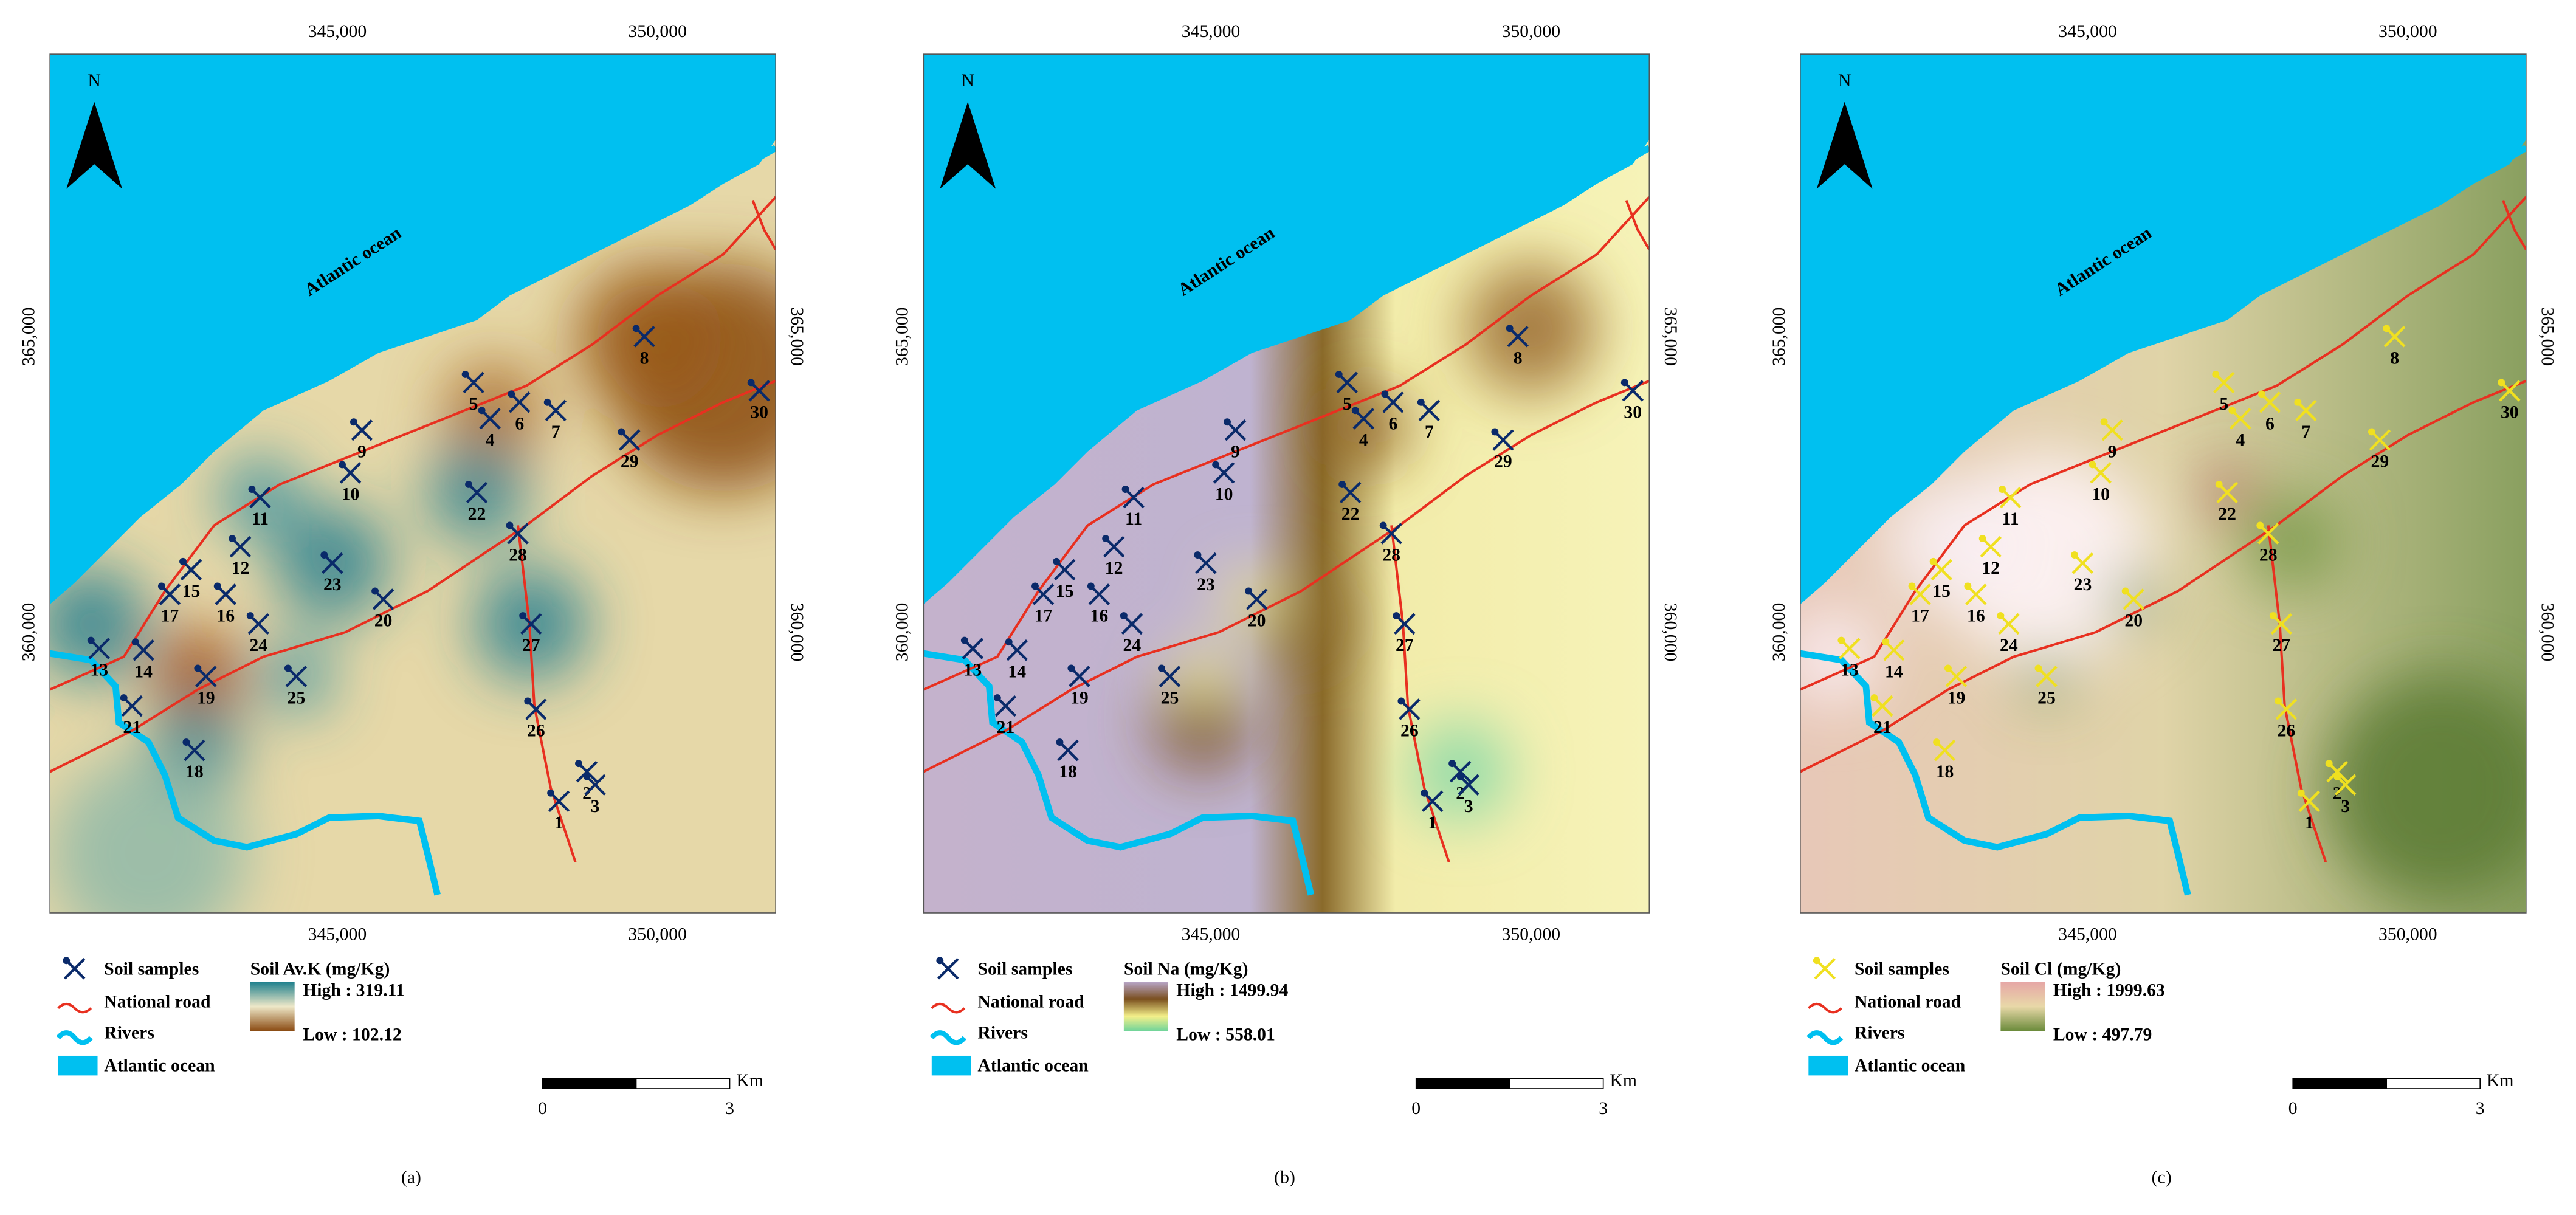 The height and width of the screenshot is (1215, 2576). I want to click on sample-label: 25, so click(1170, 698).